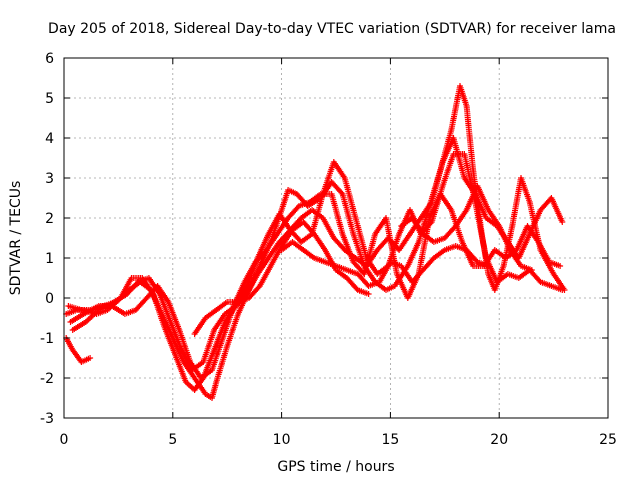 The image size is (640, 480). I want to click on x-tick-label: 20, so click(499, 440).